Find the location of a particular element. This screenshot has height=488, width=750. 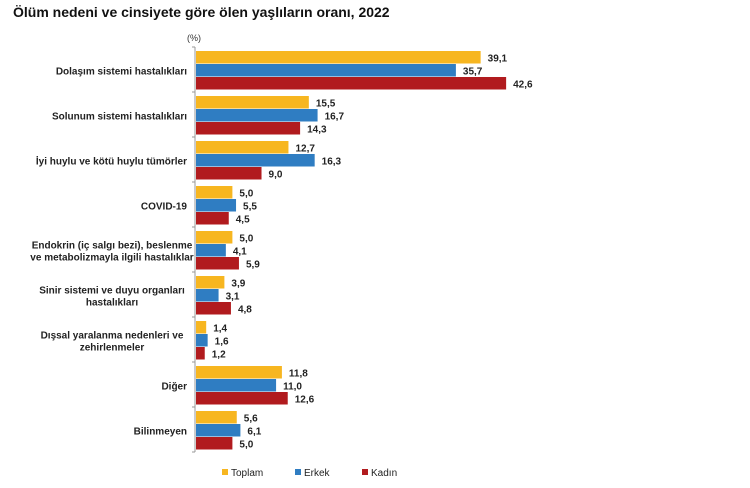

category-label: ve metabolizmayla ilgili hastalıklar is located at coordinates (112, 258).